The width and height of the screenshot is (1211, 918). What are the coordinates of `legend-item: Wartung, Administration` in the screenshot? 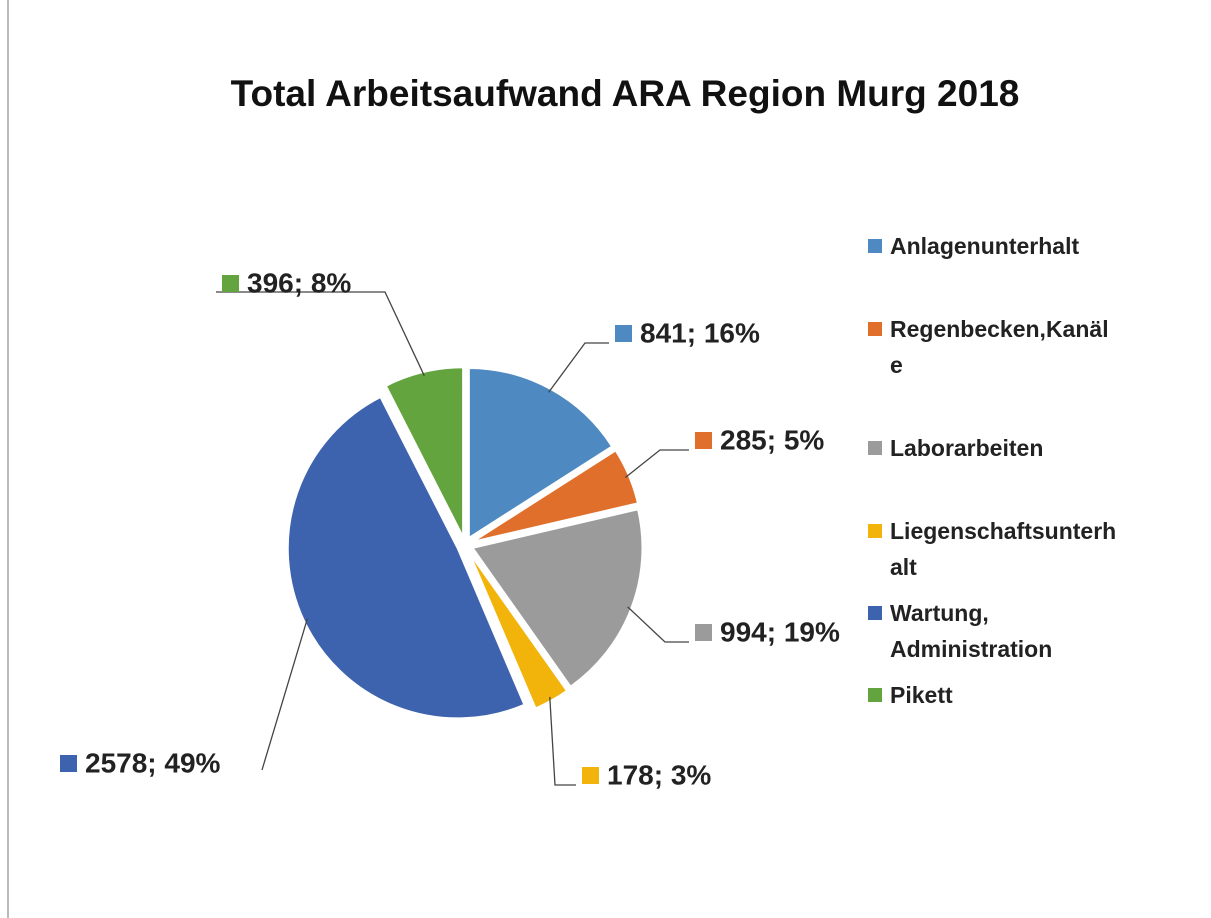 It's located at (993, 631).